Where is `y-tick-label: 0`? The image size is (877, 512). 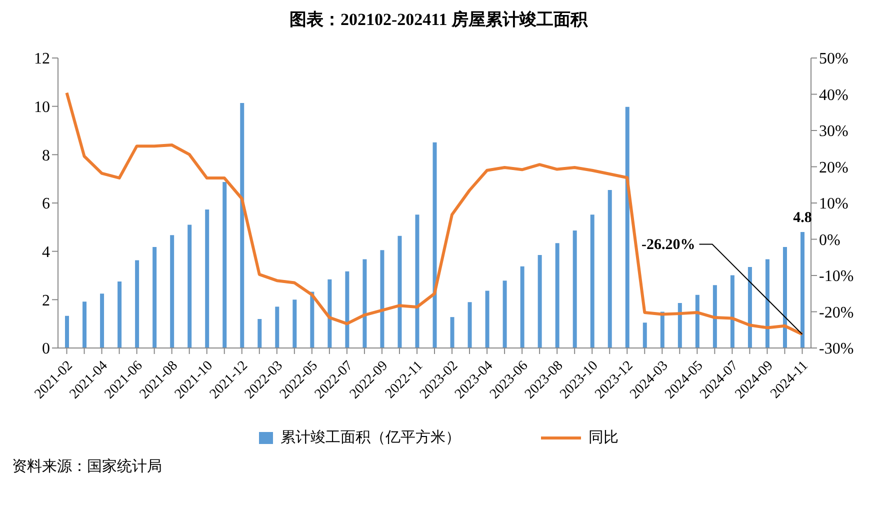 y-tick-label: 0 is located at coordinates (46, 349).